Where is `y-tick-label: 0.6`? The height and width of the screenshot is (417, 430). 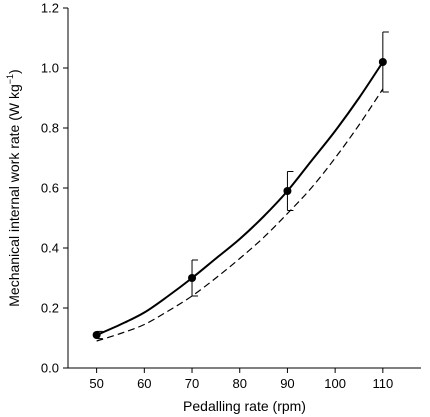 y-tick-label: 0.6 is located at coordinates (50, 188).